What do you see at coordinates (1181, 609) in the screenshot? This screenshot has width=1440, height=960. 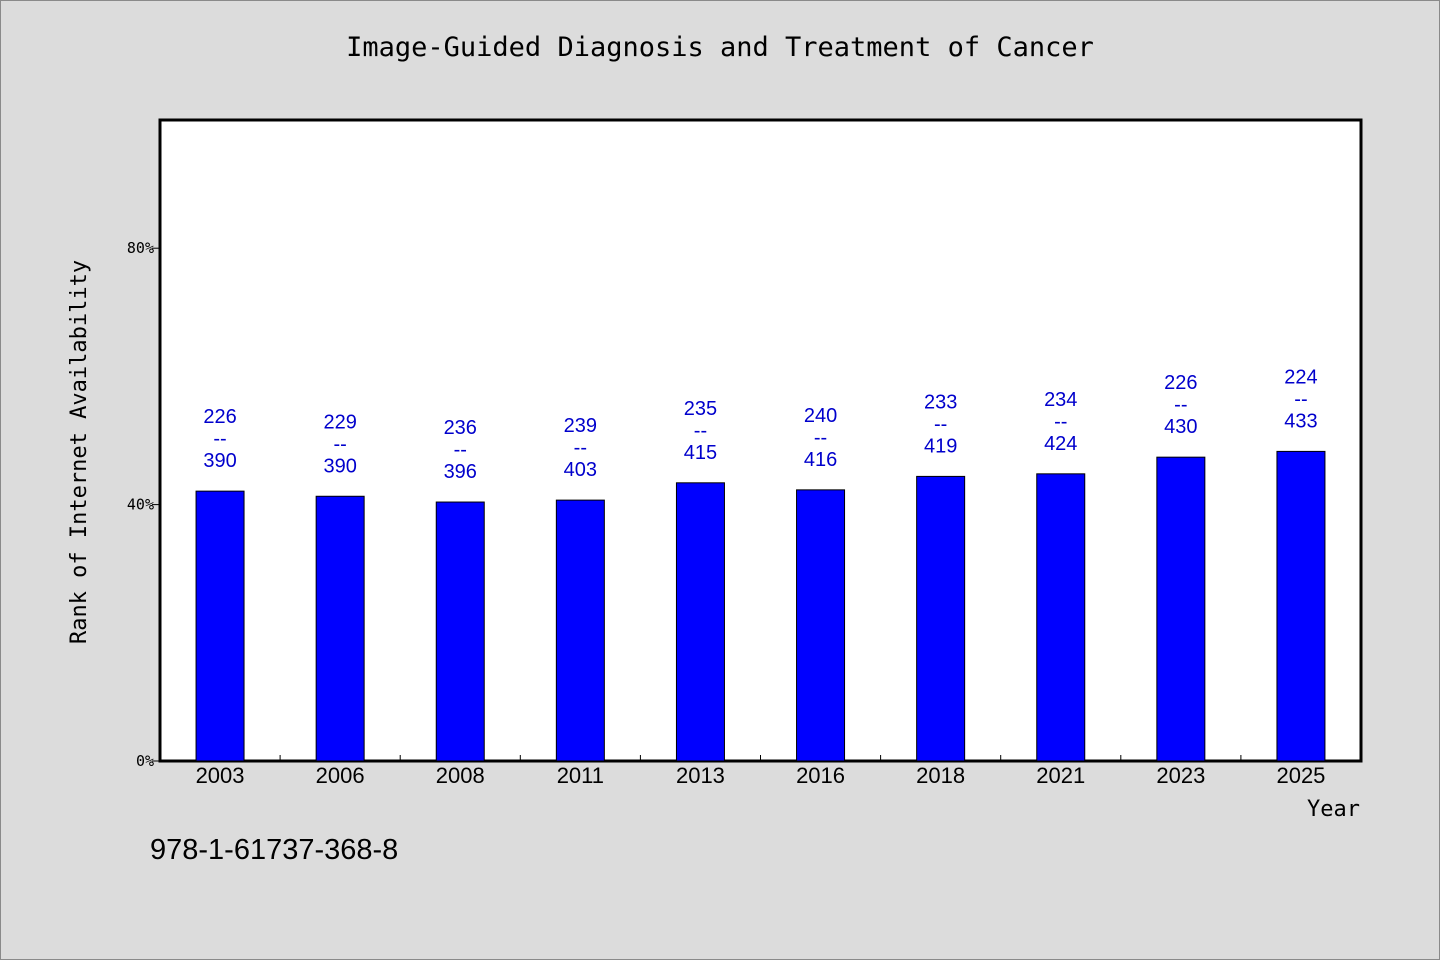 I see `bar-2023` at bounding box center [1181, 609].